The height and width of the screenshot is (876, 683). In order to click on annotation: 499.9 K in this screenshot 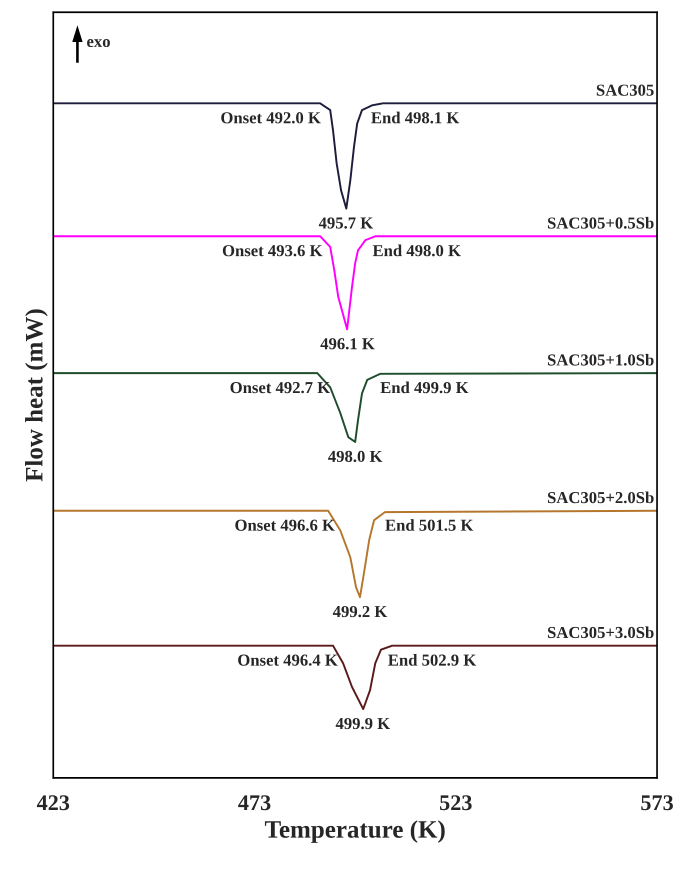, I will do `click(363, 724)`.